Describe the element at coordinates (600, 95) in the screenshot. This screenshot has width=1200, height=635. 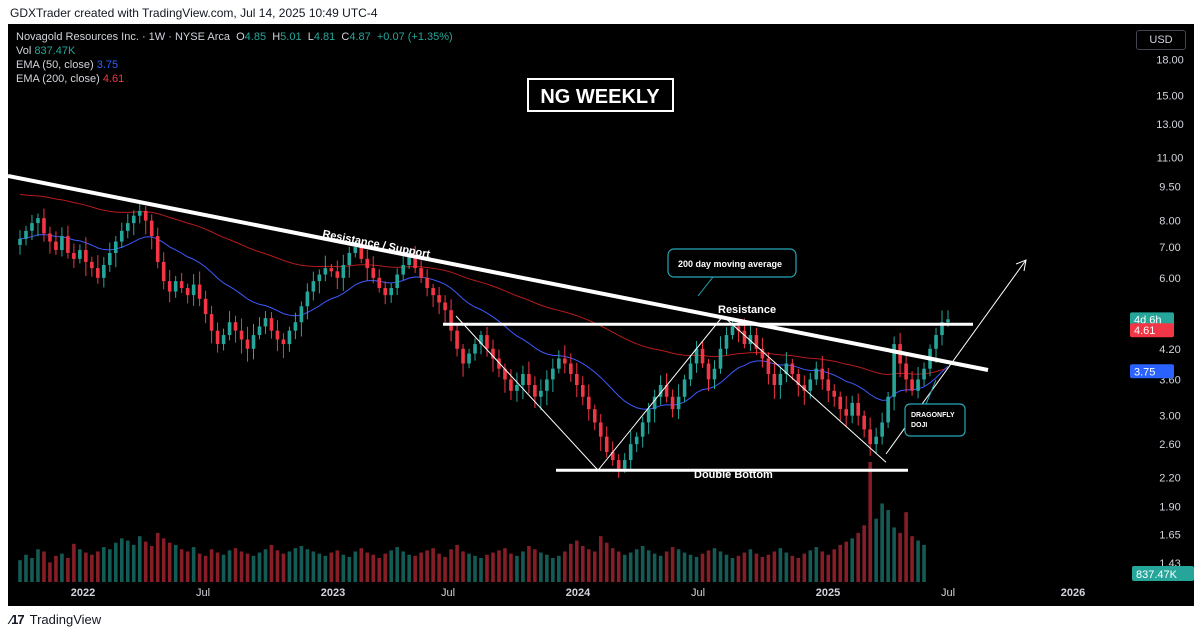
I see `title-box` at that location.